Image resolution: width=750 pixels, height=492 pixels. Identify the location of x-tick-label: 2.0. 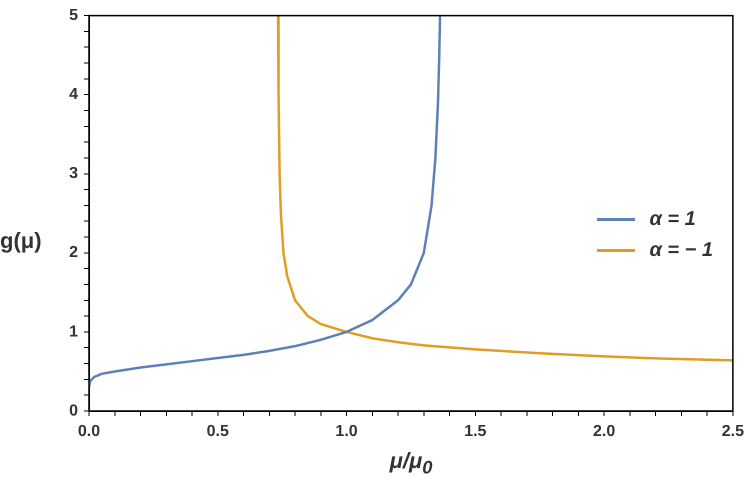
(604, 431).